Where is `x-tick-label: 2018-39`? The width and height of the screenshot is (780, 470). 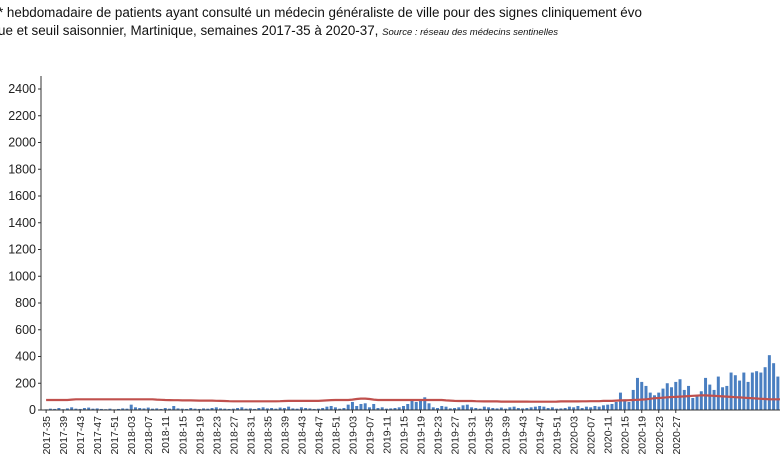
x-tick-label: 2018-39 is located at coordinates (285, 435).